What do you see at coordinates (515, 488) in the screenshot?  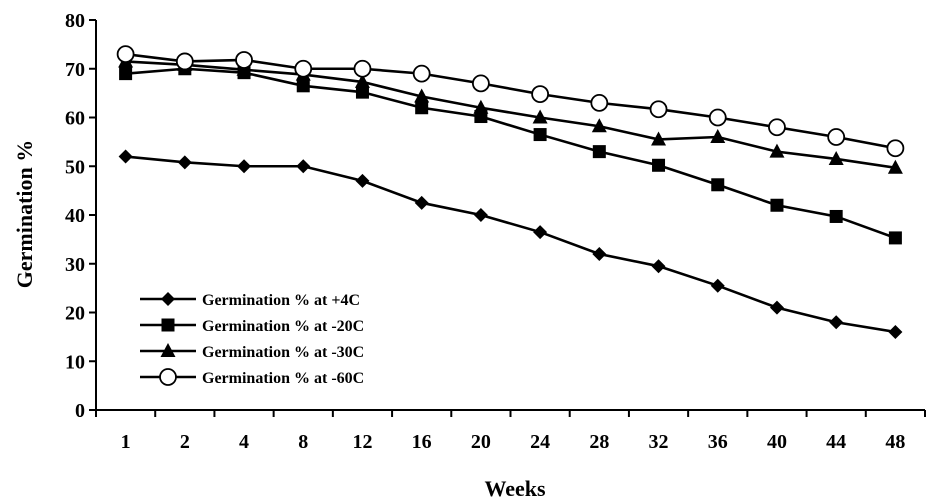 I see `x-axis-title: Weeks` at bounding box center [515, 488].